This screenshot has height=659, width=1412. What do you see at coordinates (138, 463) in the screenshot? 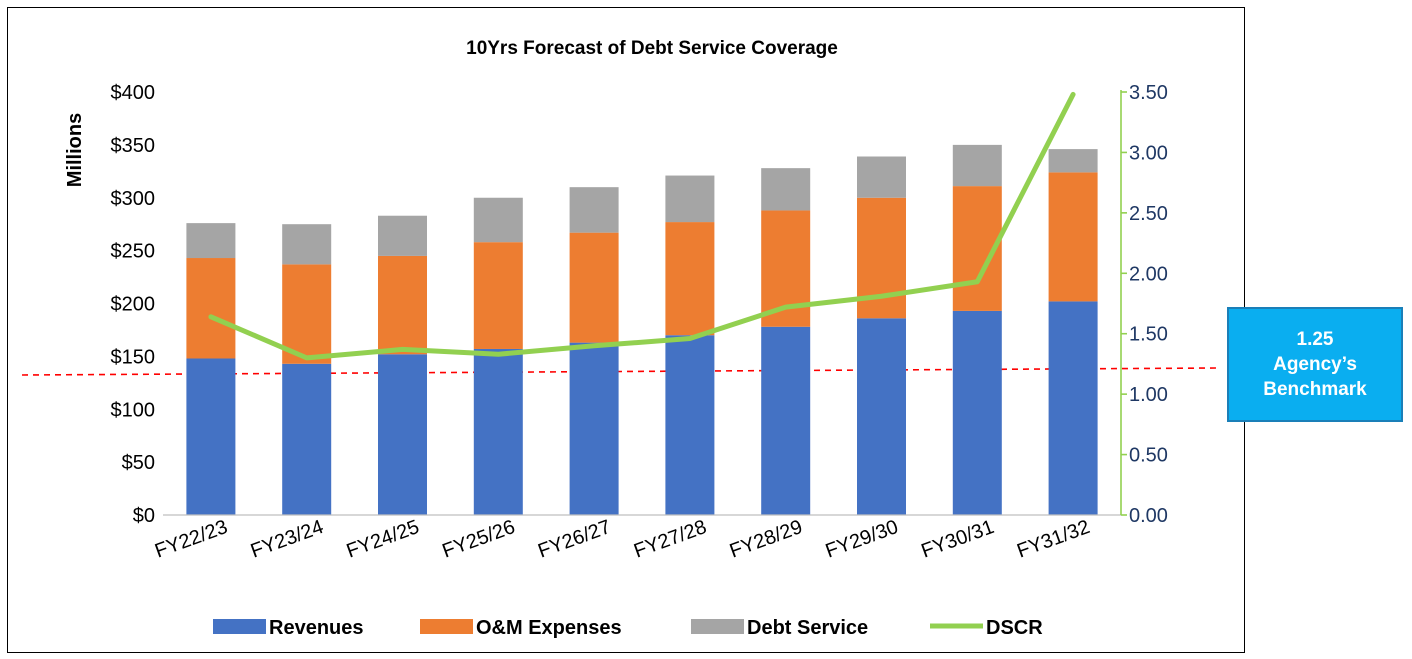
I see `y-tick-label: $50` at bounding box center [138, 463].